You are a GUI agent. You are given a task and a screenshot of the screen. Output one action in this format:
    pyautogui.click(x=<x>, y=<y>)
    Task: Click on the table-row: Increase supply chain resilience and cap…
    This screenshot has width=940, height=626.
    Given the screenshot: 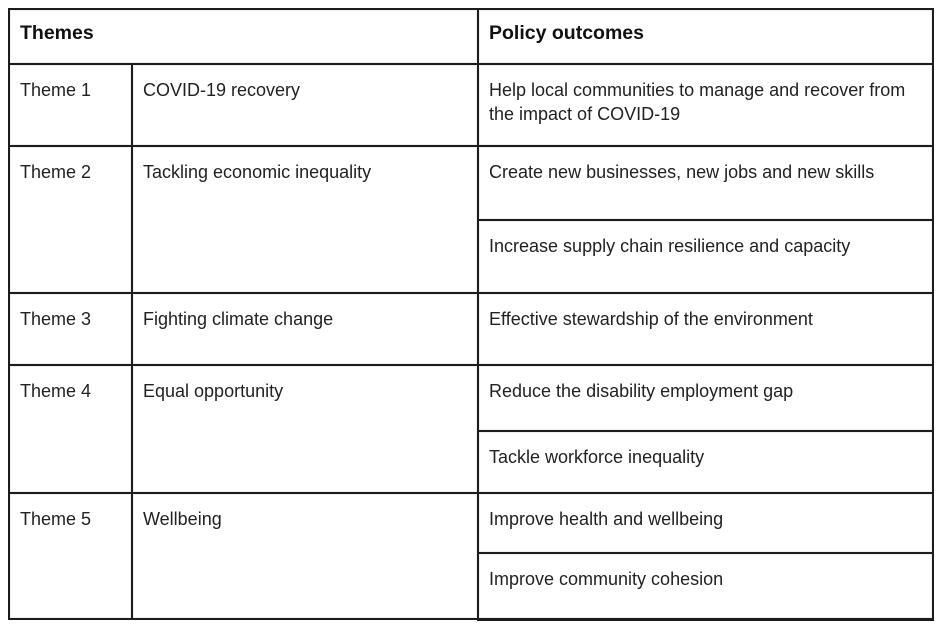 What is the action you would take?
    pyautogui.click(x=472, y=256)
    